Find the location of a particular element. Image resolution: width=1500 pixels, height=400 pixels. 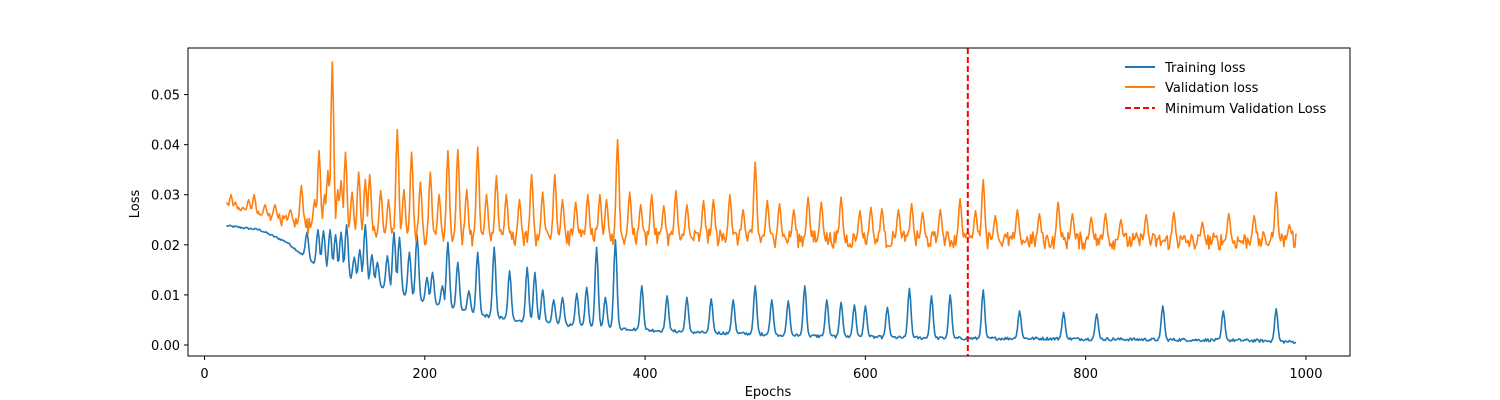

y-tick-label: 0.03 is located at coordinates (165, 196).